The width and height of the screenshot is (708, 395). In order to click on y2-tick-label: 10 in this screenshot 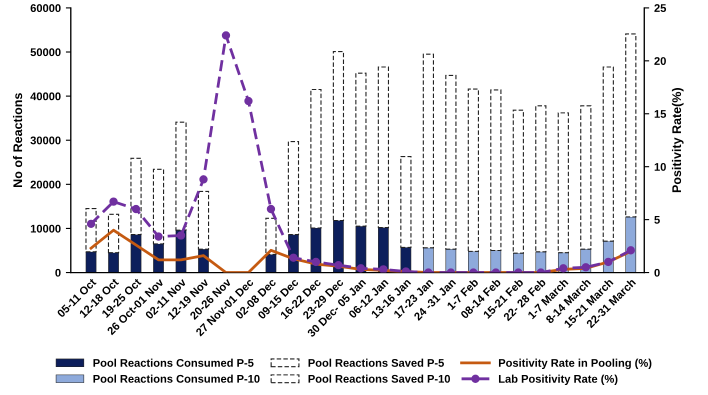, I will do `click(660, 166)`.